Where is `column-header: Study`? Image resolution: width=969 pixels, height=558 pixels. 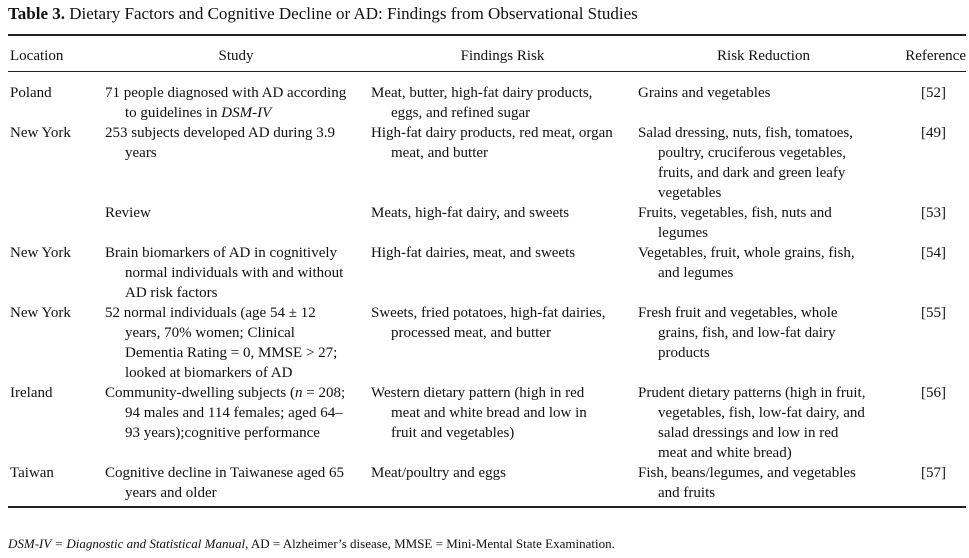
column-header: Study is located at coordinates (236, 53).